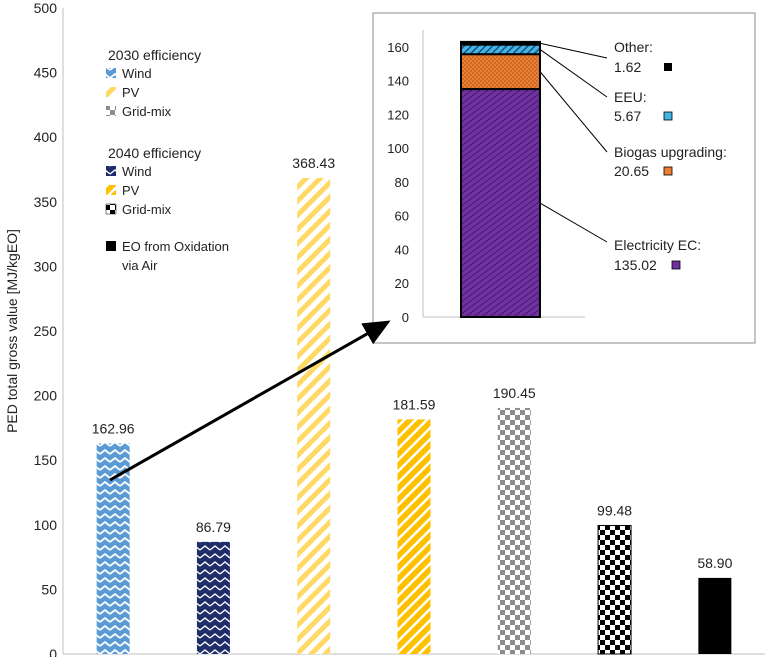 The width and height of the screenshot is (765, 662). Describe the element at coordinates (405, 317) in the screenshot. I see `inset-y-tick-label: 0` at that location.